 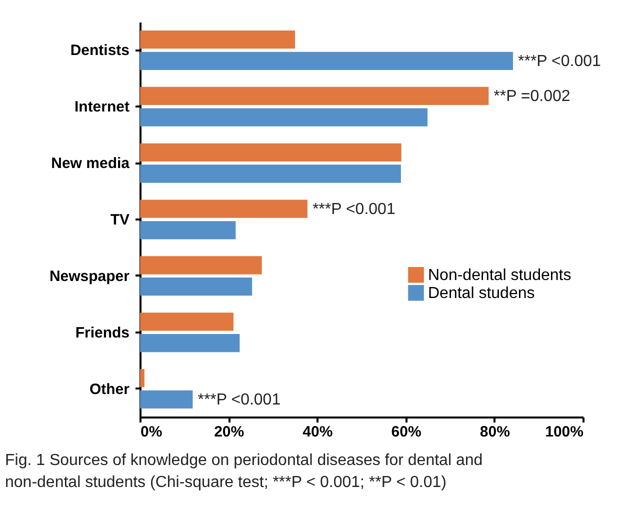 I want to click on y-tick-label: New media, so click(x=90, y=163).